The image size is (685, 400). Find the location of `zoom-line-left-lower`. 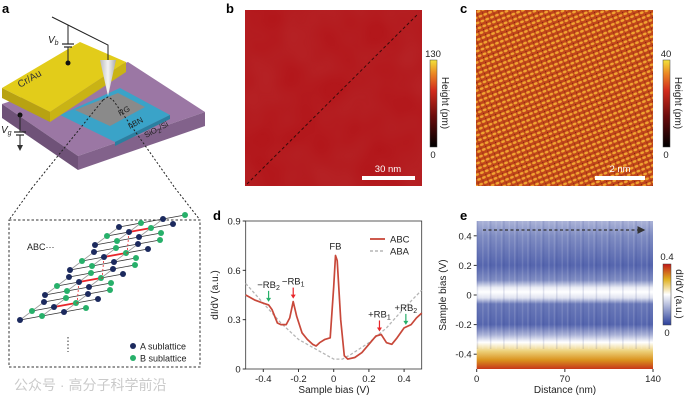

zoom-line-left-lower is located at coordinates (20, 204).